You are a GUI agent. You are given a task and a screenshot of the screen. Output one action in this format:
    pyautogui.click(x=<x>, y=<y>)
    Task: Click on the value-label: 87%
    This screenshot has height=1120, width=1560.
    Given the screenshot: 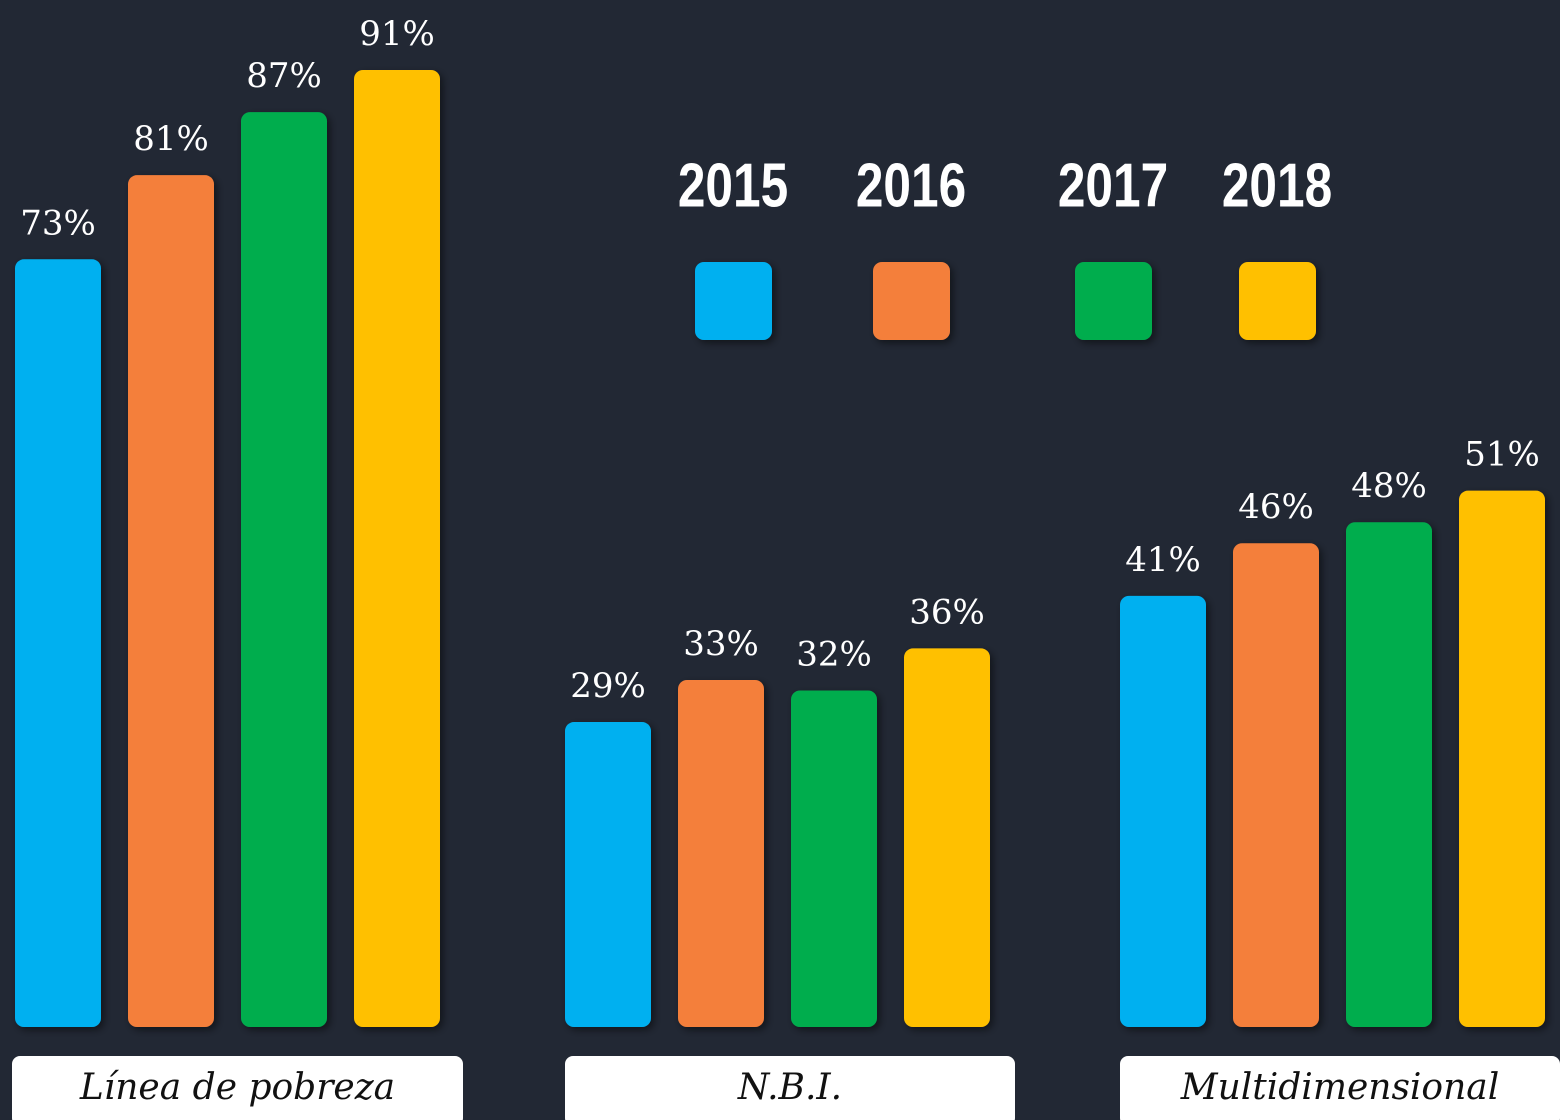 What is the action you would take?
    pyautogui.click(x=284, y=76)
    